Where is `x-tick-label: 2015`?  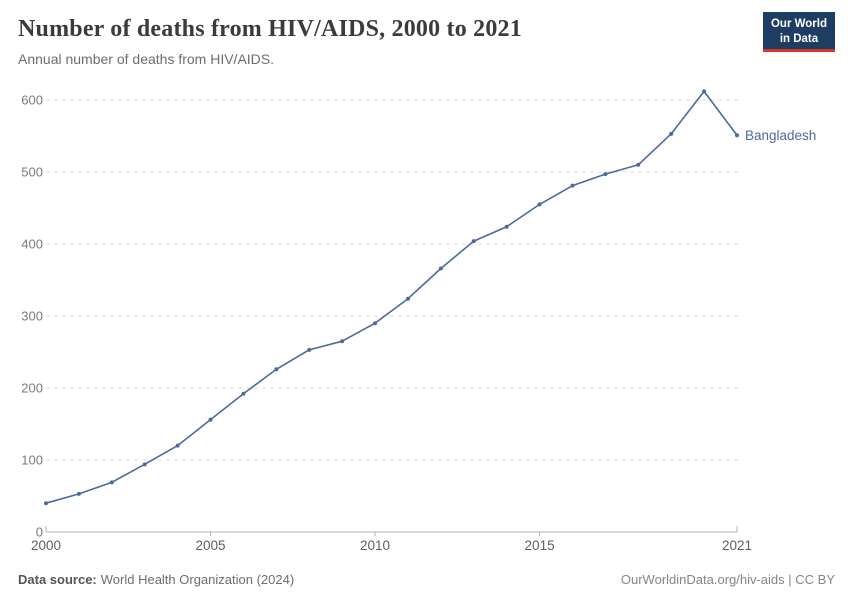 x-tick-label: 2015 is located at coordinates (540, 545).